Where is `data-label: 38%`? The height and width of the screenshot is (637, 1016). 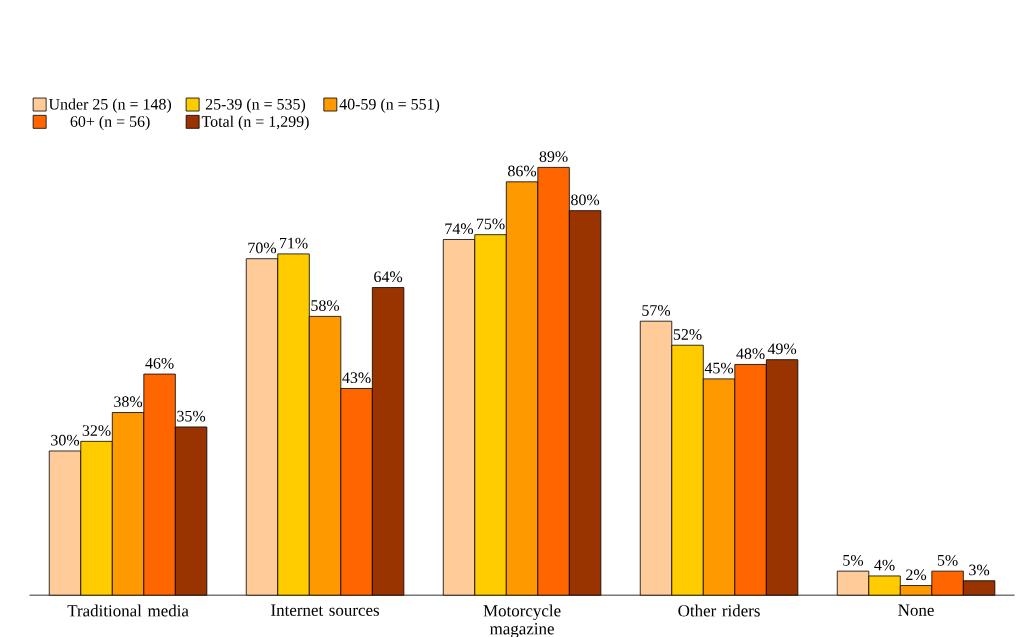
data-label: 38% is located at coordinates (128, 402).